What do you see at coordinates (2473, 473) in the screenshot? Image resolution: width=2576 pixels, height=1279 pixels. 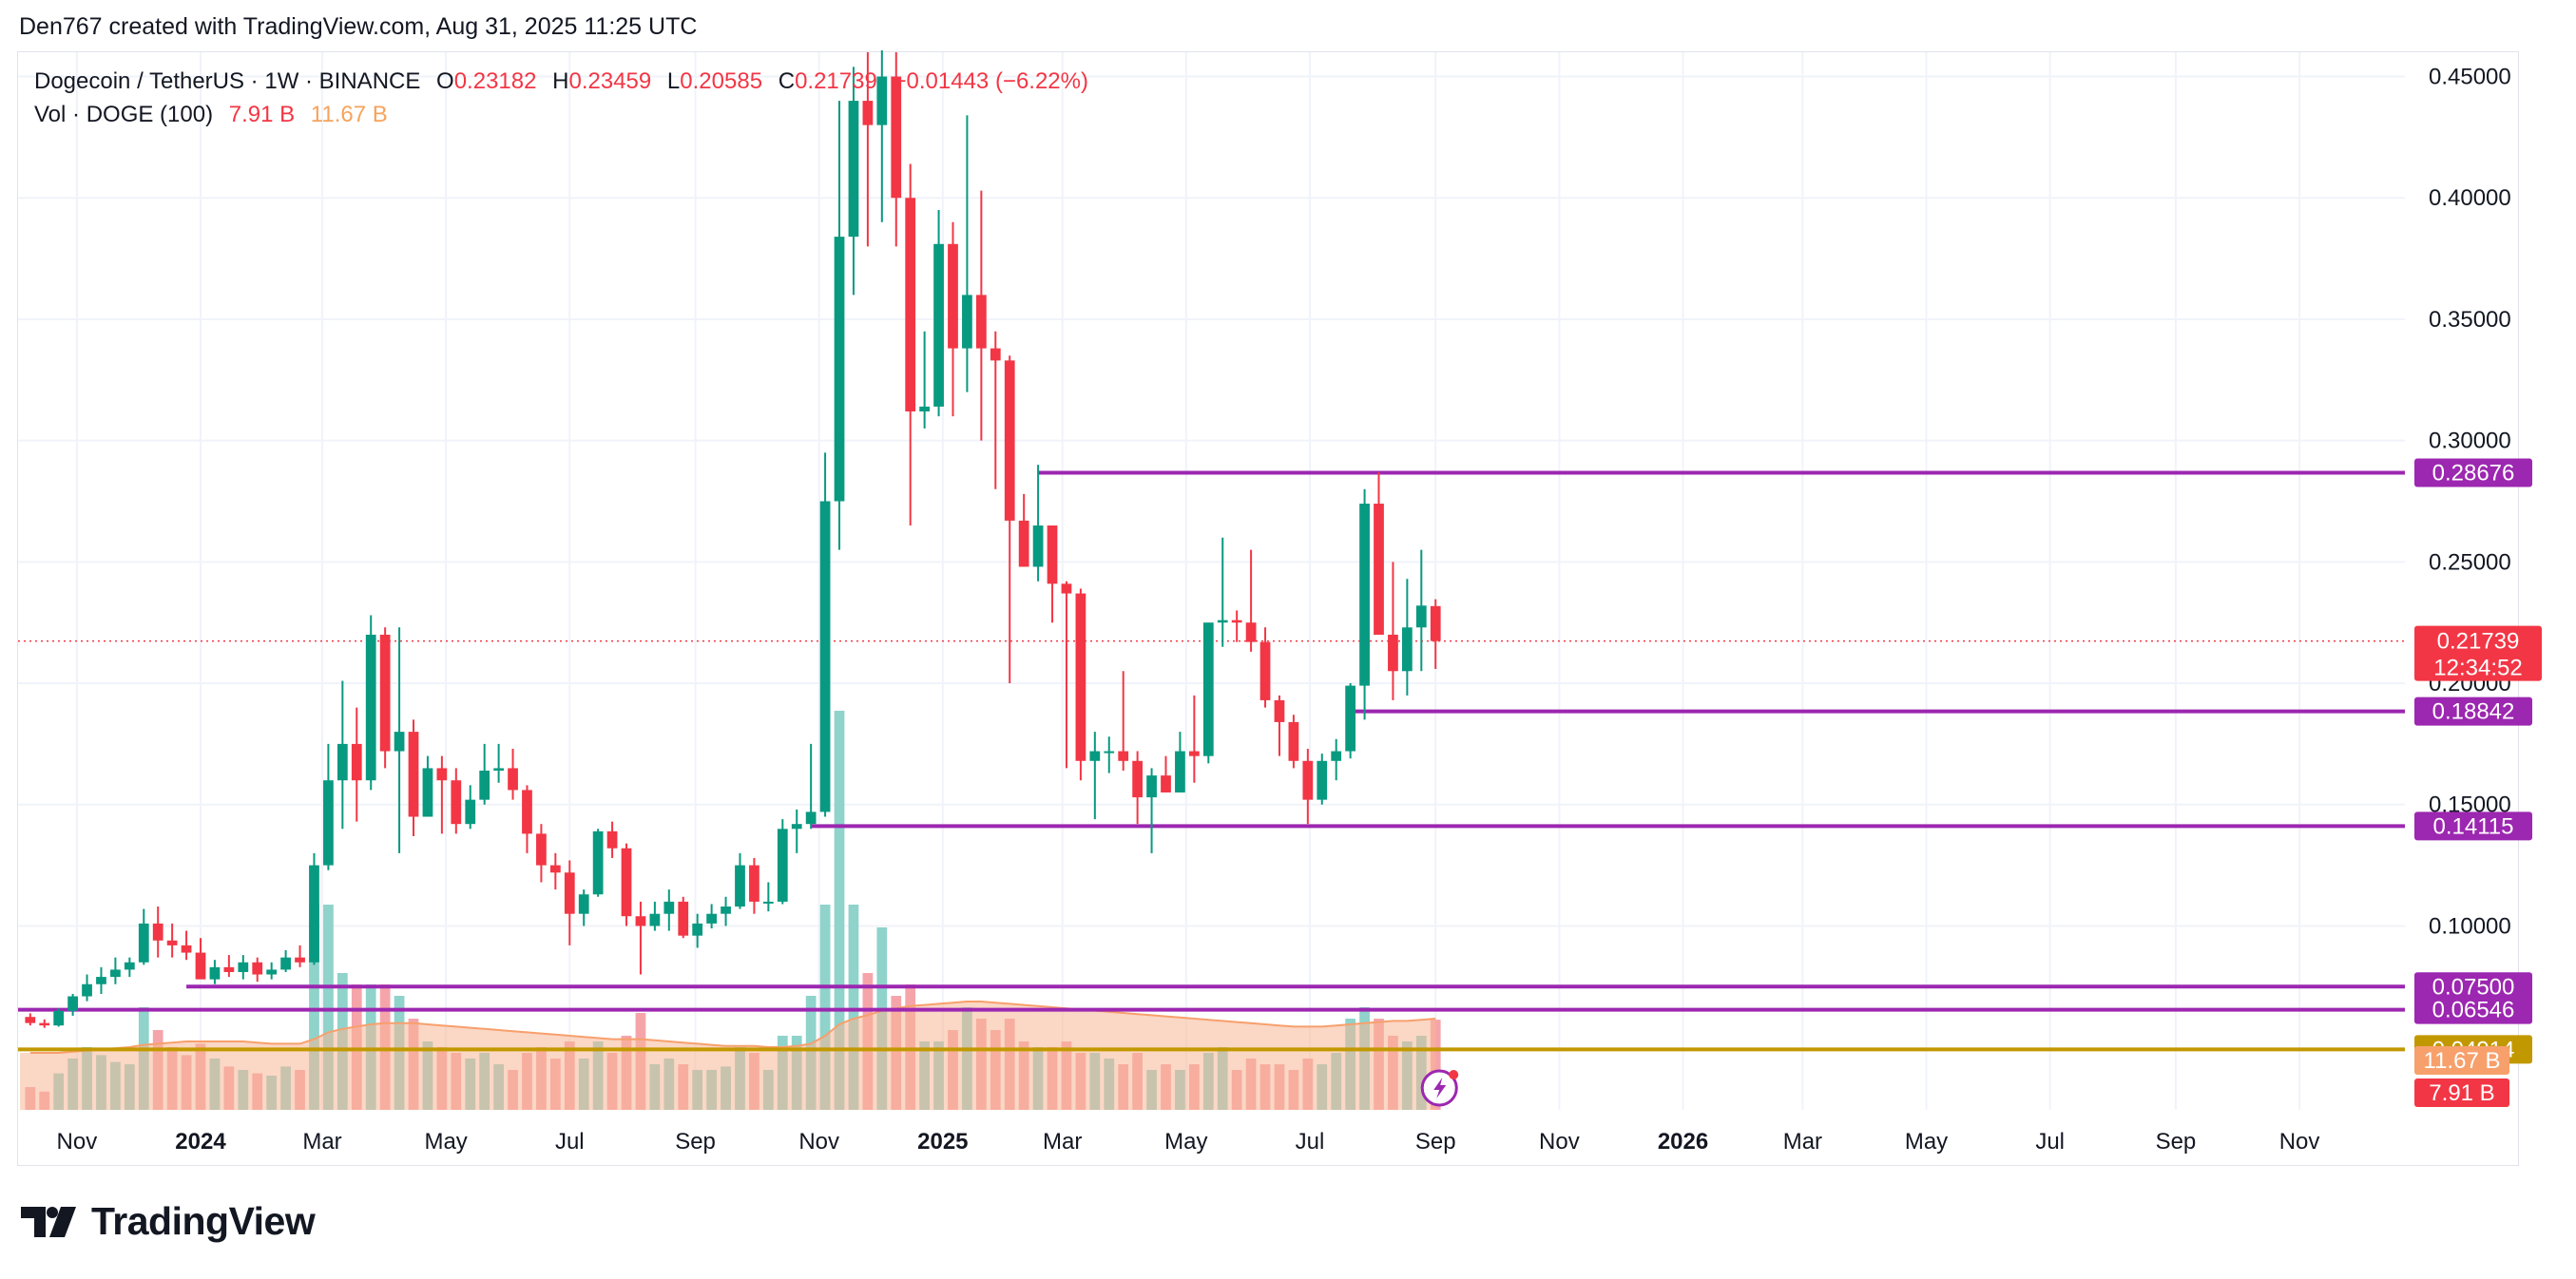 I see `level-price-tag-label: 0.28676` at bounding box center [2473, 473].